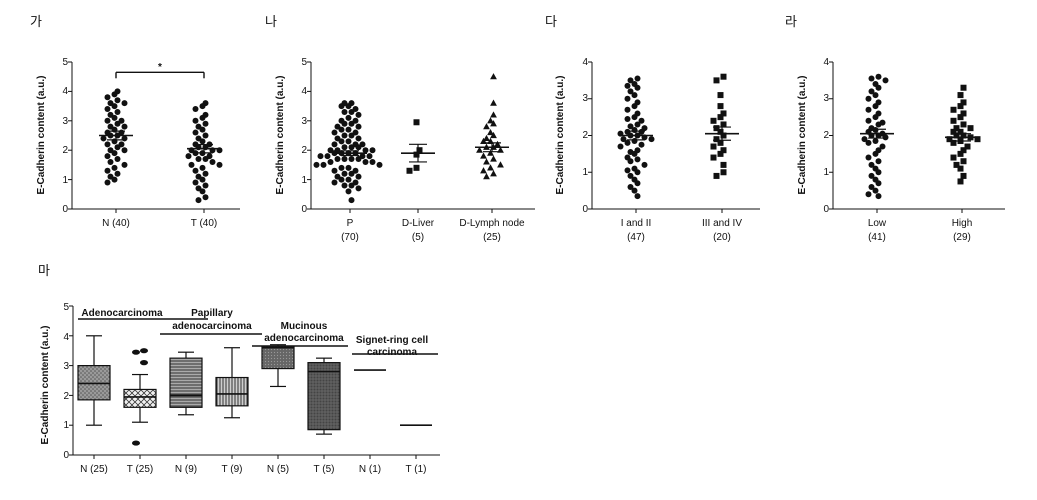 The height and width of the screenshot is (500, 1037). Describe the element at coordinates (36, 22) in the screenshot. I see `panel-label-ga: 가` at that location.